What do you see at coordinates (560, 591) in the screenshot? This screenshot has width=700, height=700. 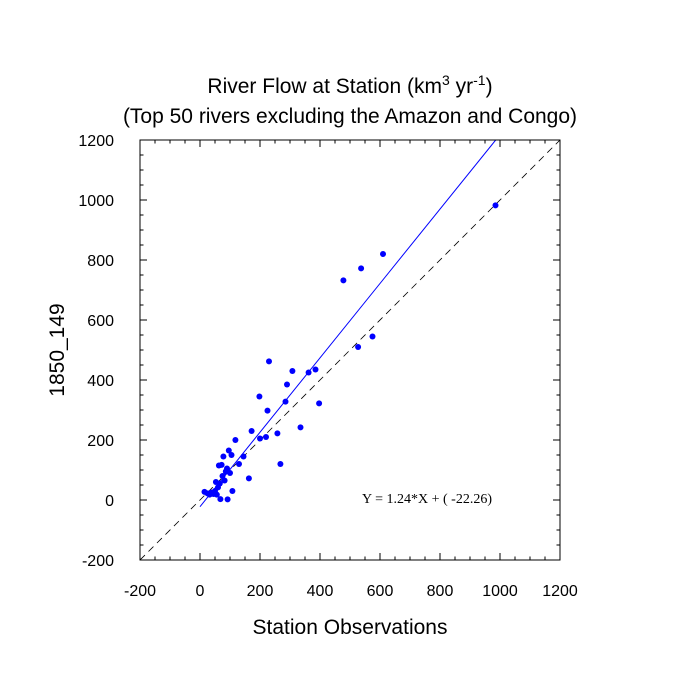 I see `x-tick-label: 1200` at bounding box center [560, 591].